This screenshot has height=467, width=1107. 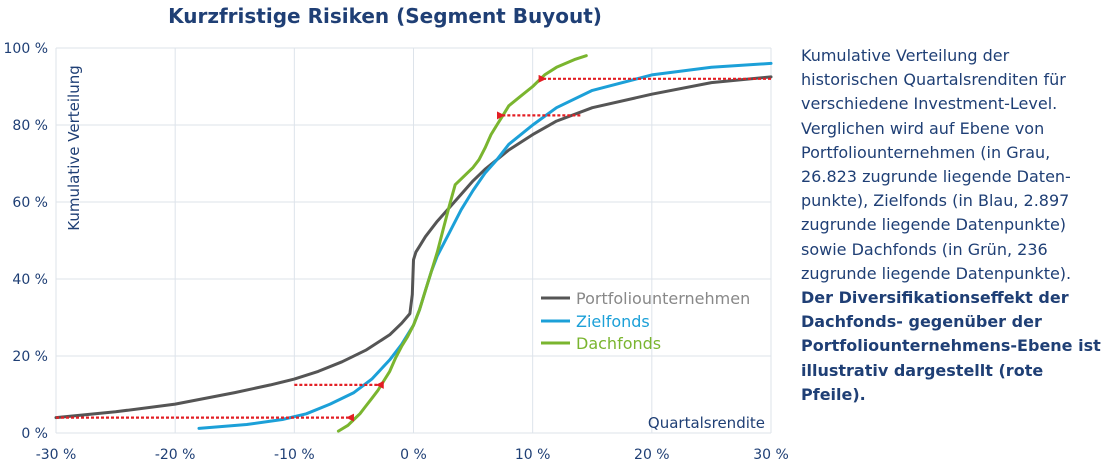 I want to click on legend-label-portfoliounternehmen: Portfoliounternehmen, so click(x=663, y=298).